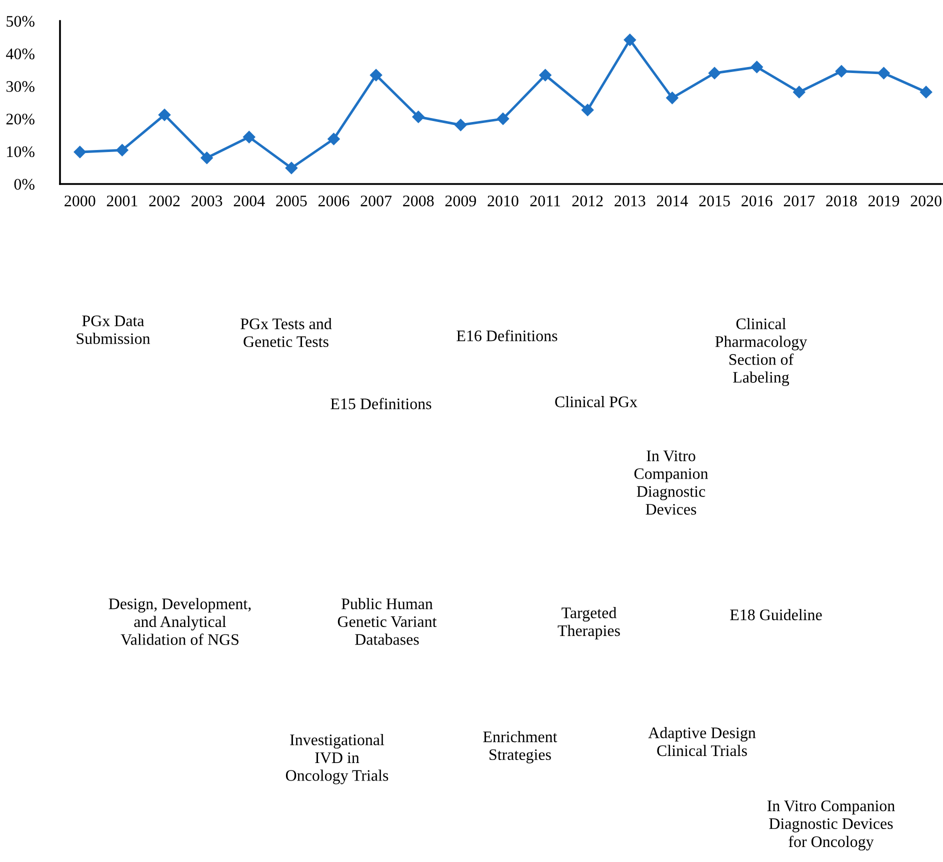  I want to click on x-tick-label: 2006, so click(334, 201).